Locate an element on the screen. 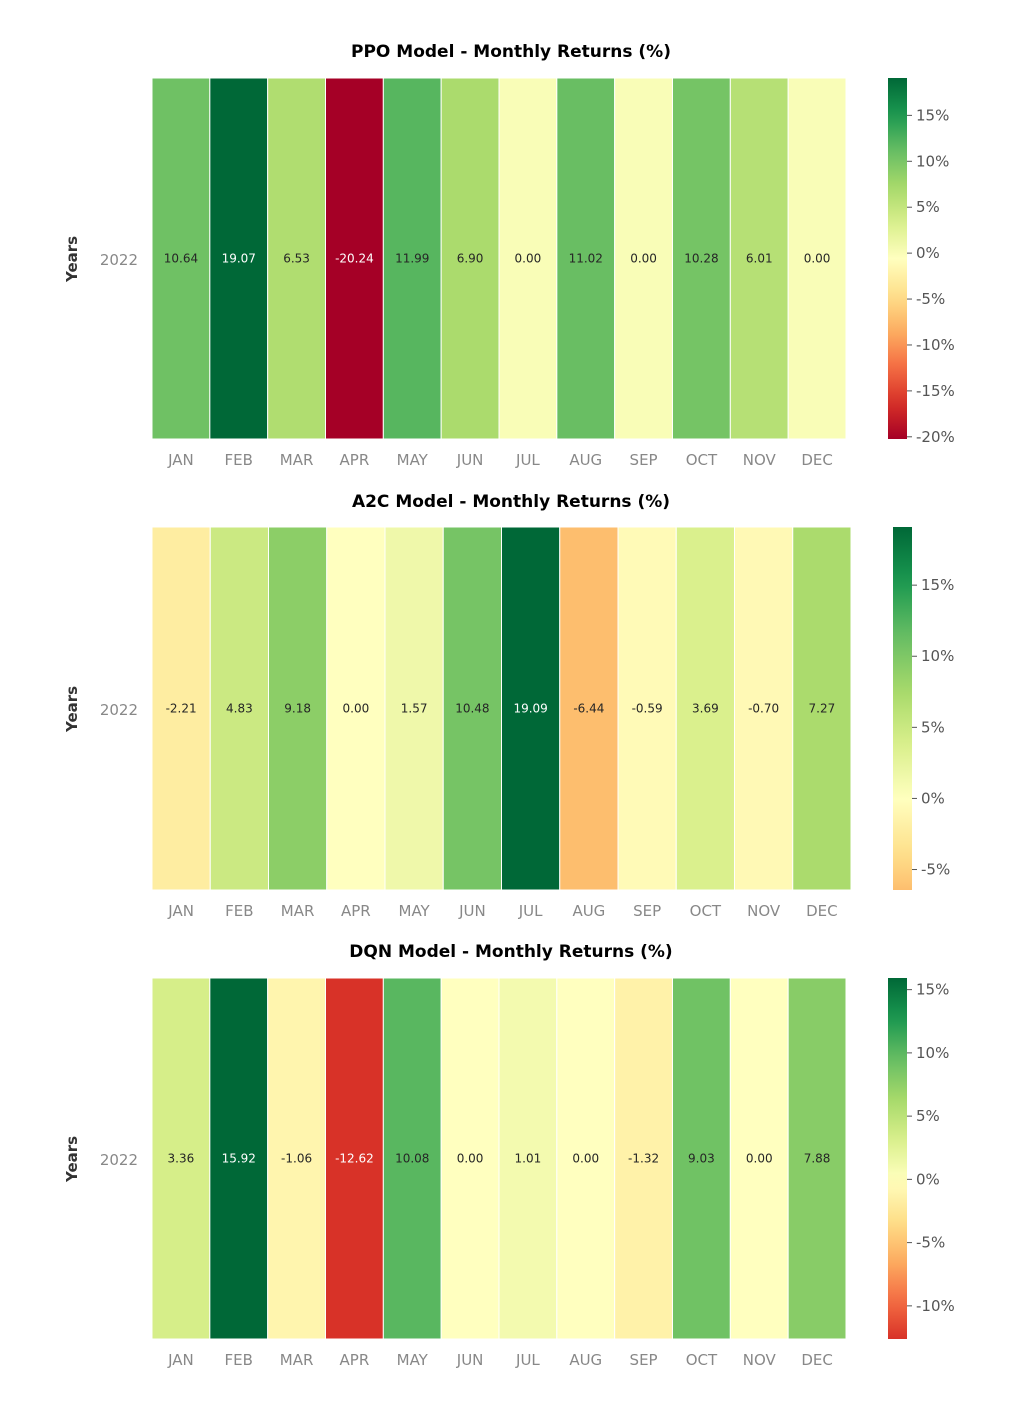 This screenshot has width=1023, height=1407. a2c-cell-aug is located at coordinates (589, 708).